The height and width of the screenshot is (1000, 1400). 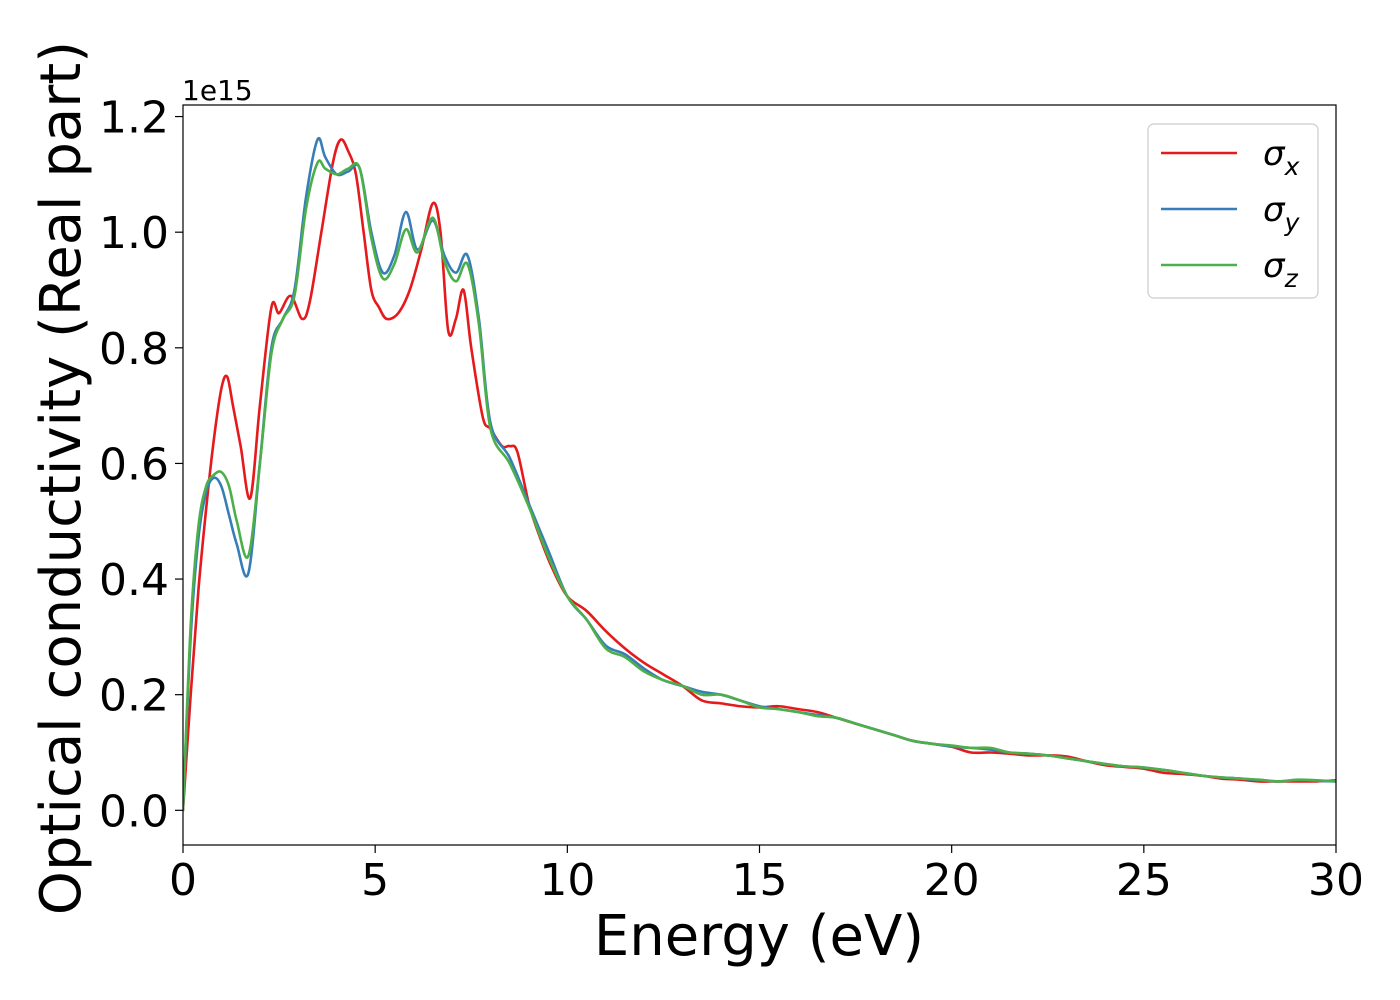 I want to click on y-axis-title: Optical conductivity (Real part), so click(x=61, y=478).